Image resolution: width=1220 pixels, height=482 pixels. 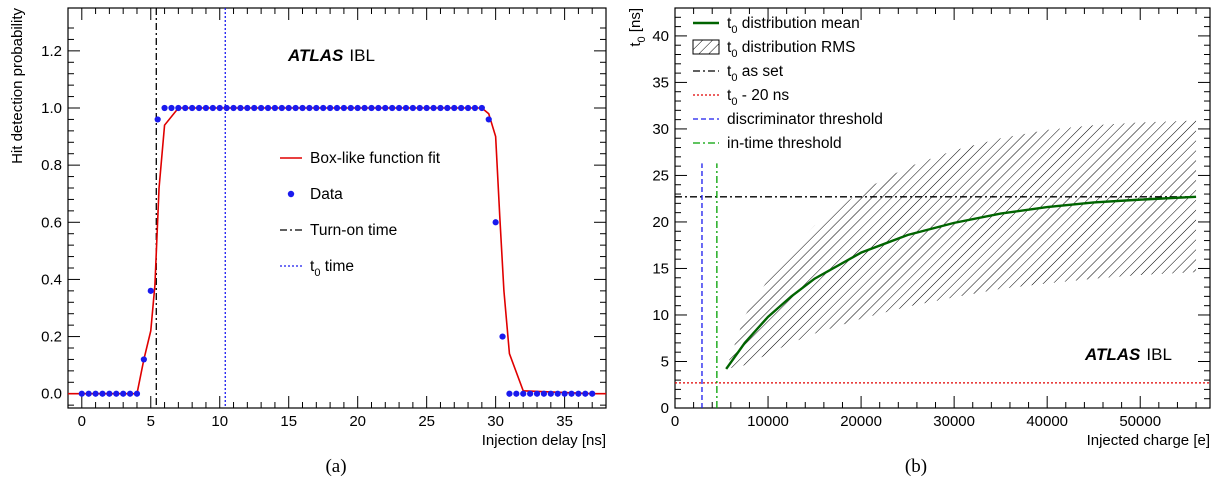 I want to click on y-axis-title-b-subscript: 0, so click(x=642, y=39).